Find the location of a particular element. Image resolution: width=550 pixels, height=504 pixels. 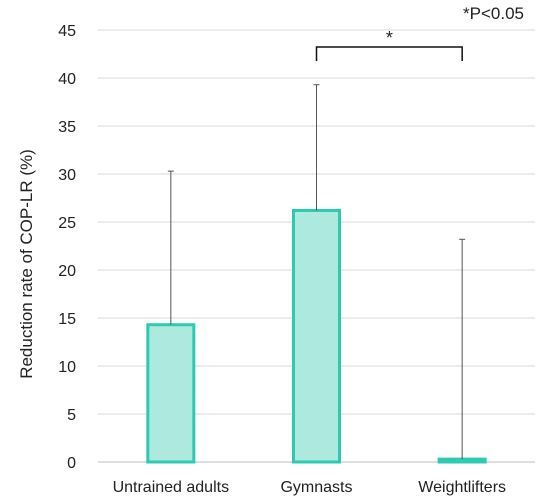

y-tick-label: 35 is located at coordinates (67, 127).